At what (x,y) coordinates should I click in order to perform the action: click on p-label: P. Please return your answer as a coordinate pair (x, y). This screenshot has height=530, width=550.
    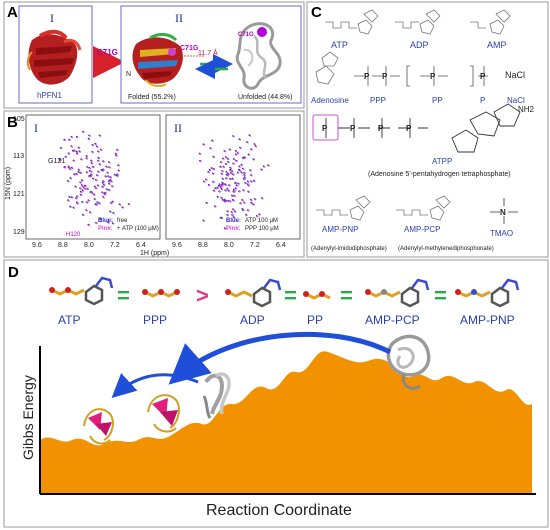
    Looking at the image, I should click on (482, 100).